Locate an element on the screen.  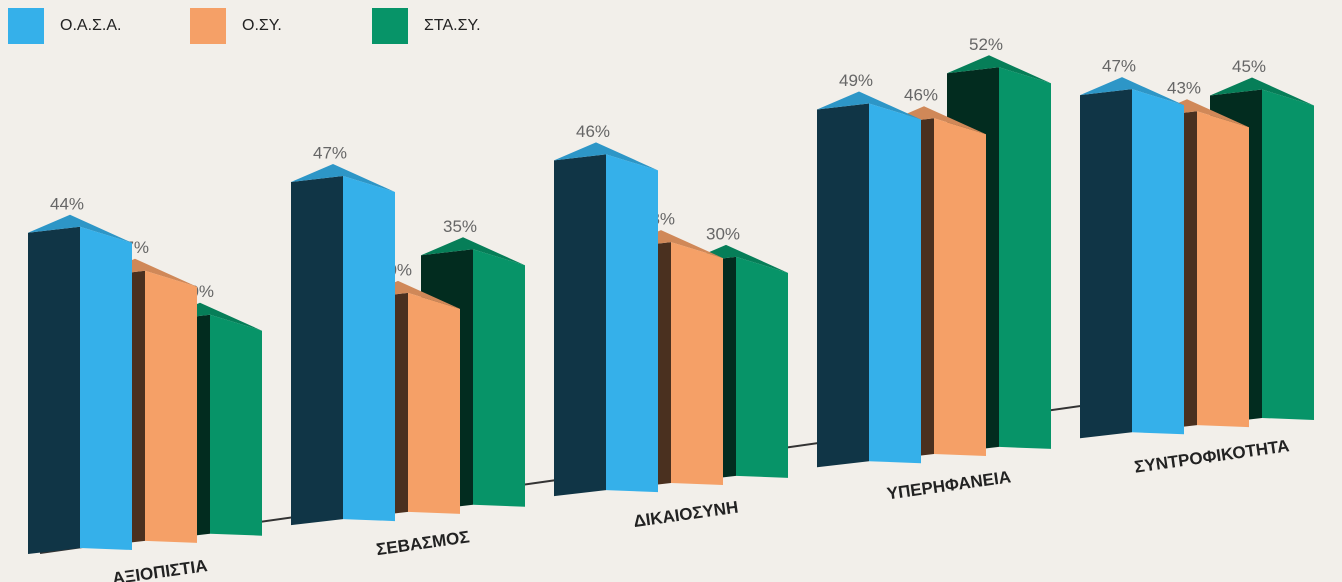
x-tick-label: ΔΙΚΑΙΟΣΥΝΗ is located at coordinates (685, 515).